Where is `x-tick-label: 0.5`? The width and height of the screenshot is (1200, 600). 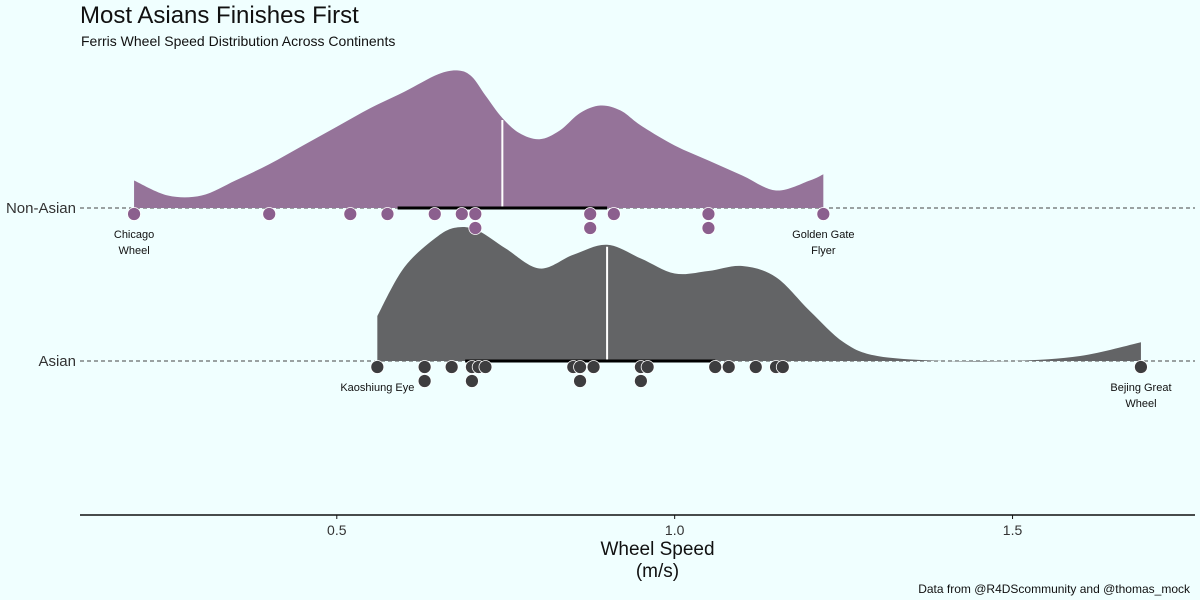
x-tick-label: 0.5 is located at coordinates (337, 530).